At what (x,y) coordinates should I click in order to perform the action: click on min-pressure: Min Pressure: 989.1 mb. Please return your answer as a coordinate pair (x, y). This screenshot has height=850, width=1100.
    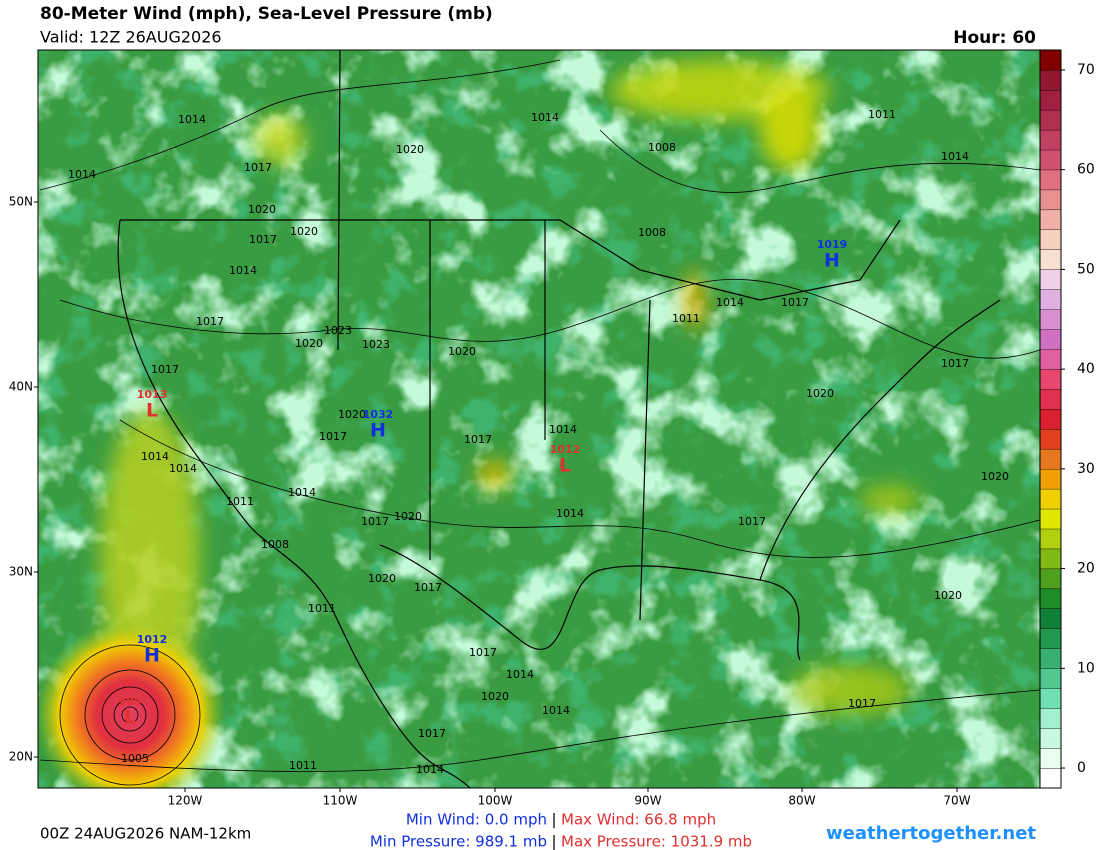
    Looking at the image, I should click on (458, 841).